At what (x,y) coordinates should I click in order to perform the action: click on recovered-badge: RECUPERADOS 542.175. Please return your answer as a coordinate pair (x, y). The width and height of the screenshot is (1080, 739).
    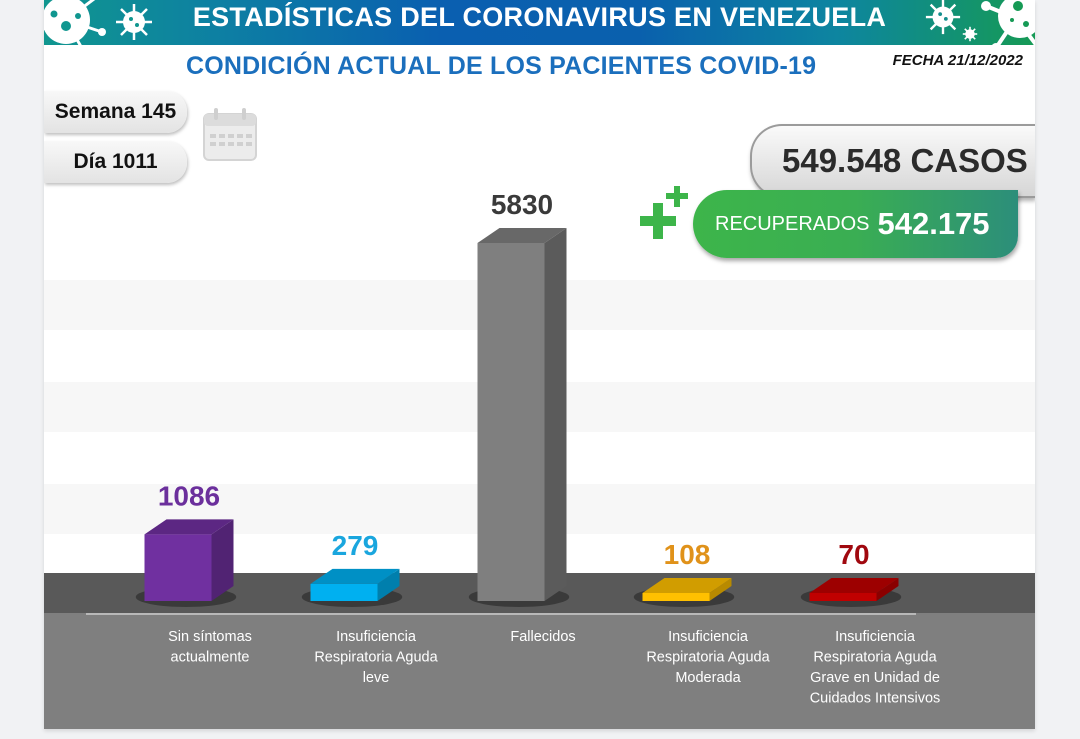
    Looking at the image, I should click on (855, 224).